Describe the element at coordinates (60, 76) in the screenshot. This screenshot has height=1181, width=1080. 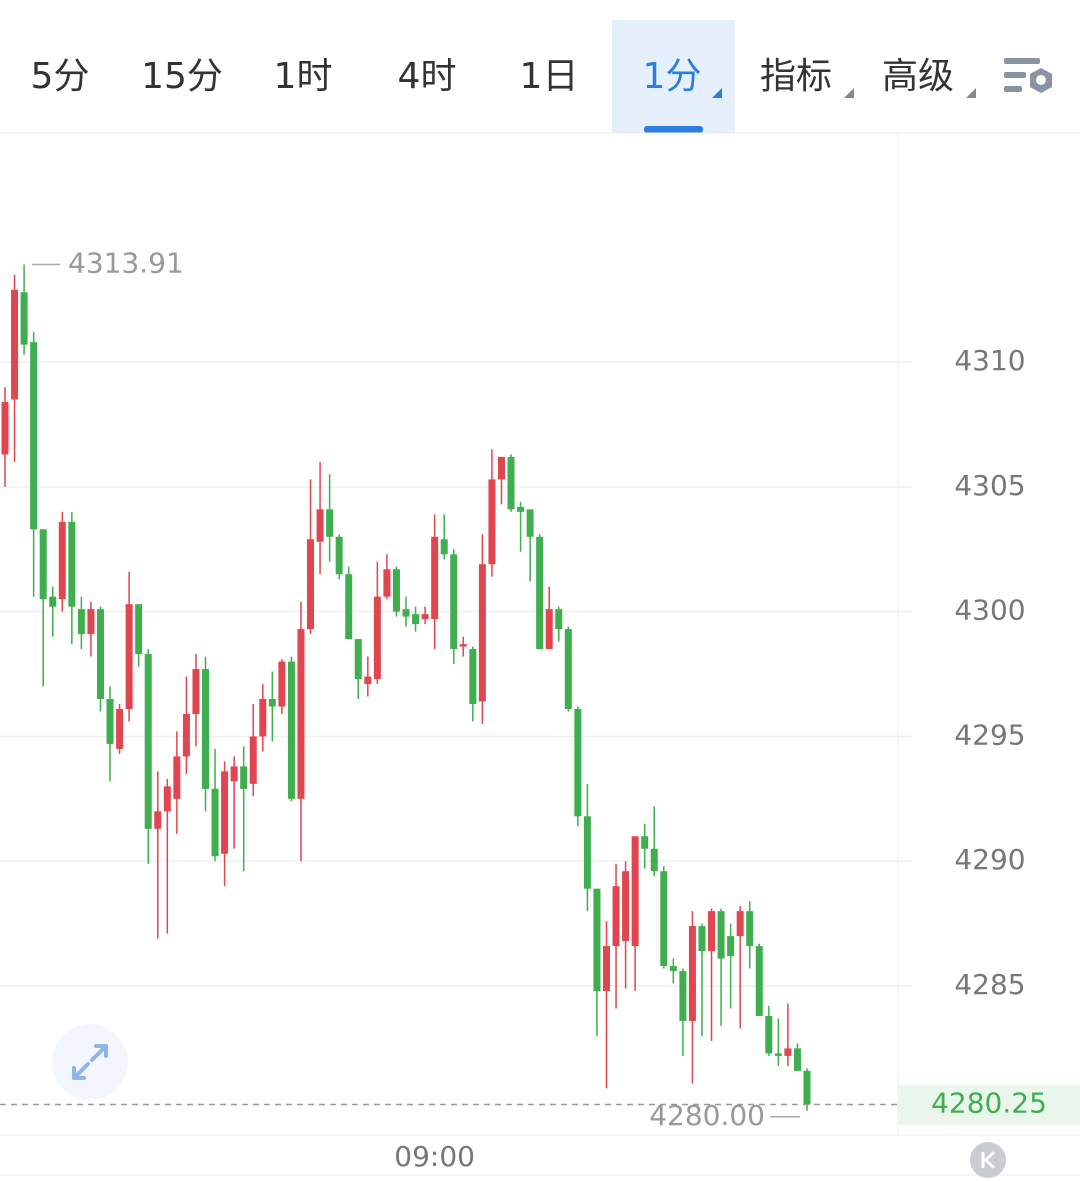
I see `tab: 5分` at that location.